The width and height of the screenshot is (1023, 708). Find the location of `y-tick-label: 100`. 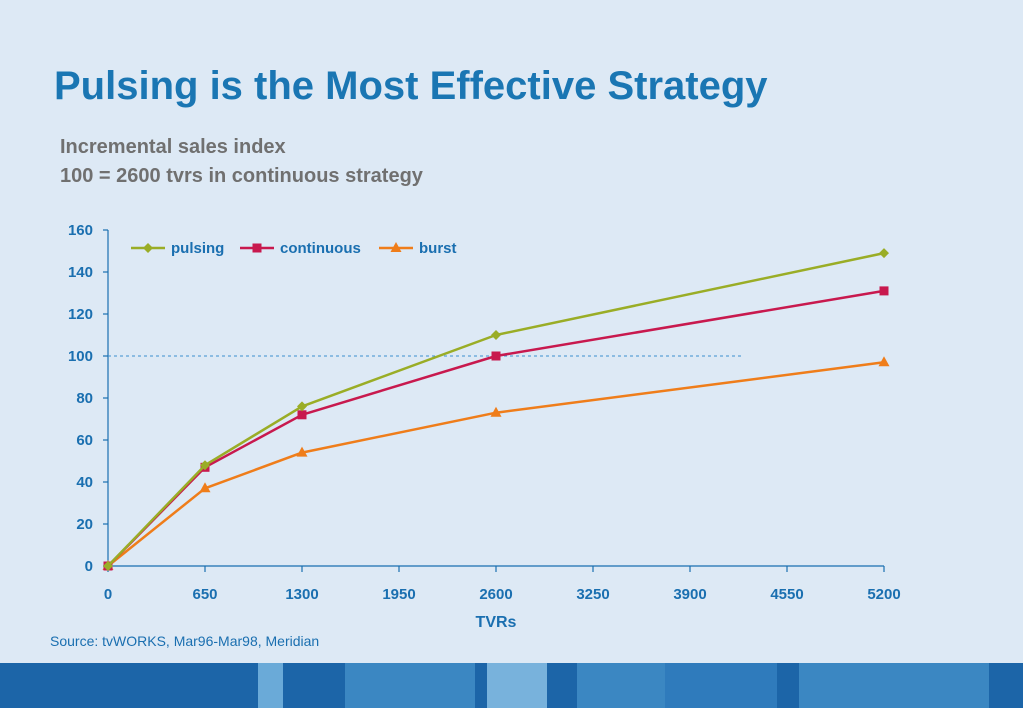

y-tick-label: 100 is located at coordinates (80, 356).